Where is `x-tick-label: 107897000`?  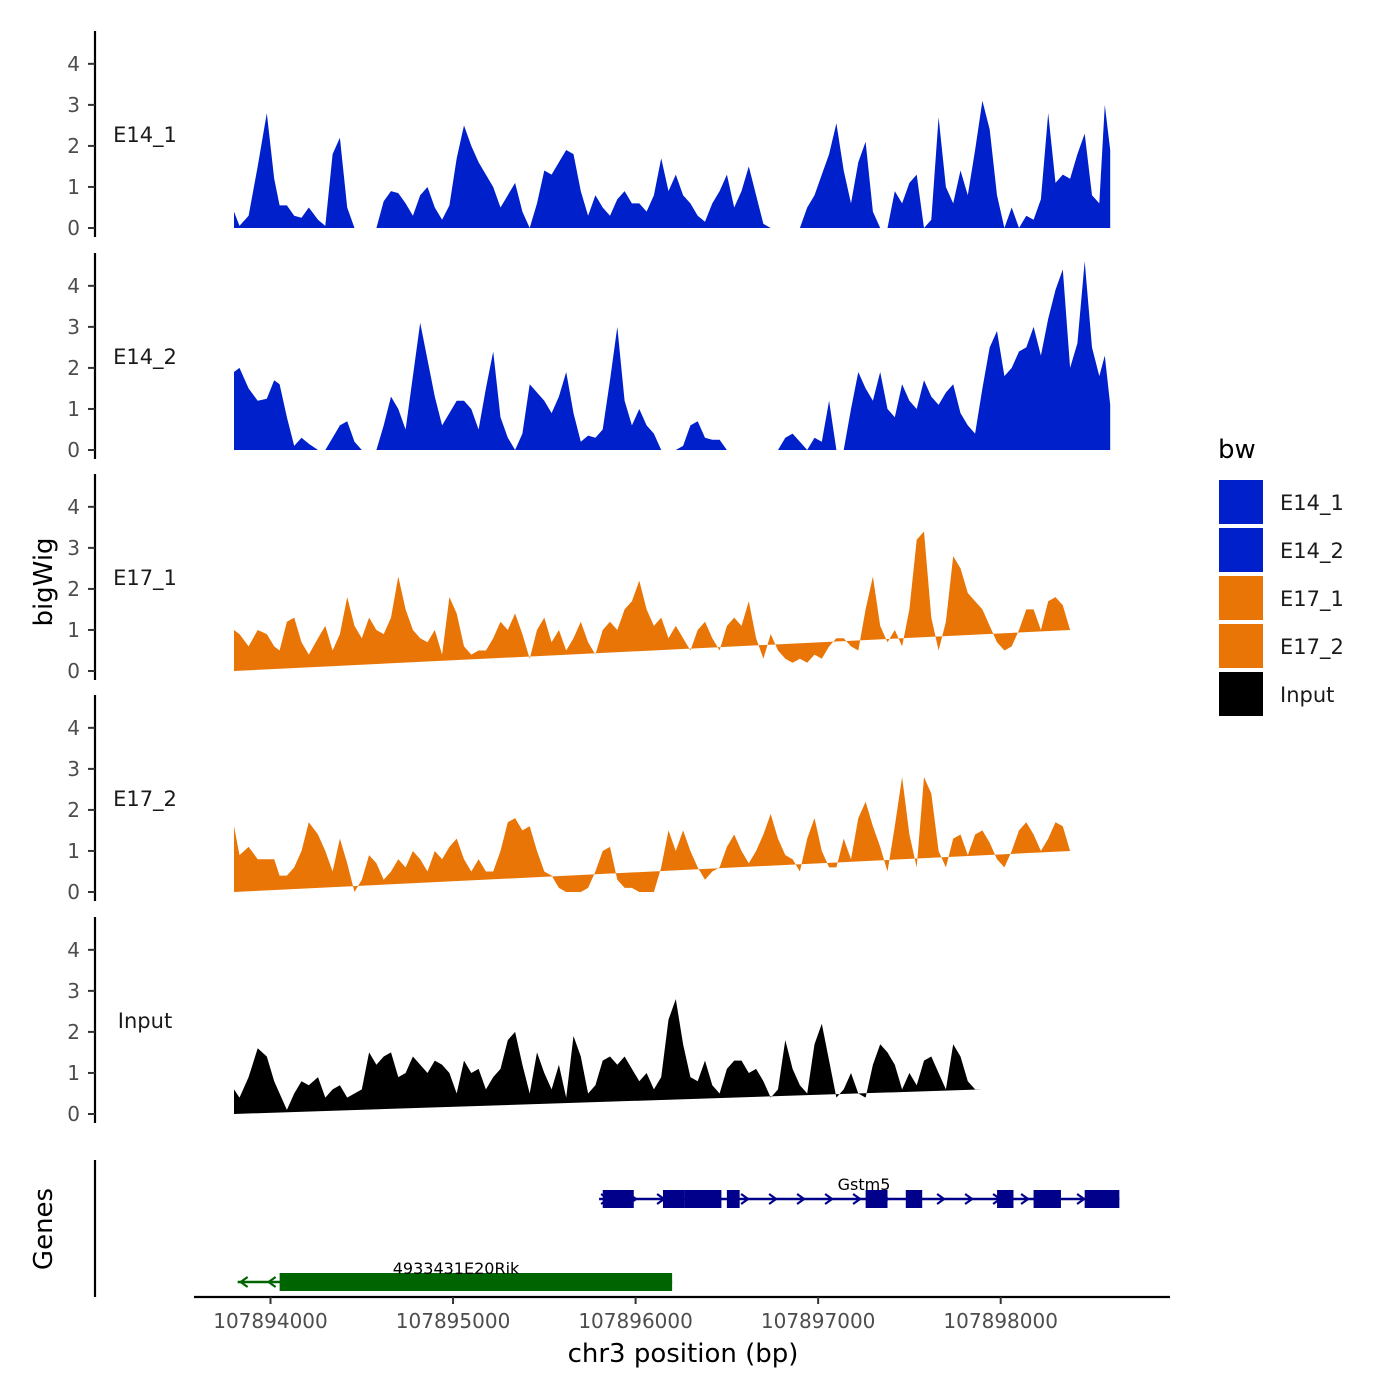 x-tick-label: 107897000 is located at coordinates (818, 1321).